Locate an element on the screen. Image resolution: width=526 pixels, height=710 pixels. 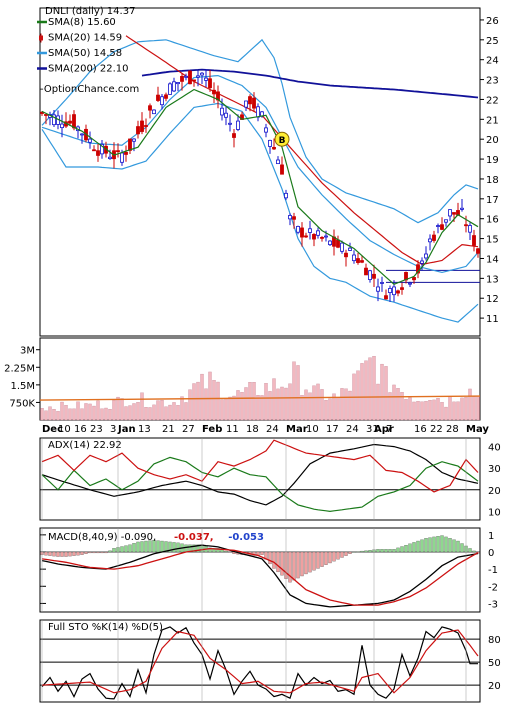
price-y-tick-label: 16 is located at coordinates (492, 220).